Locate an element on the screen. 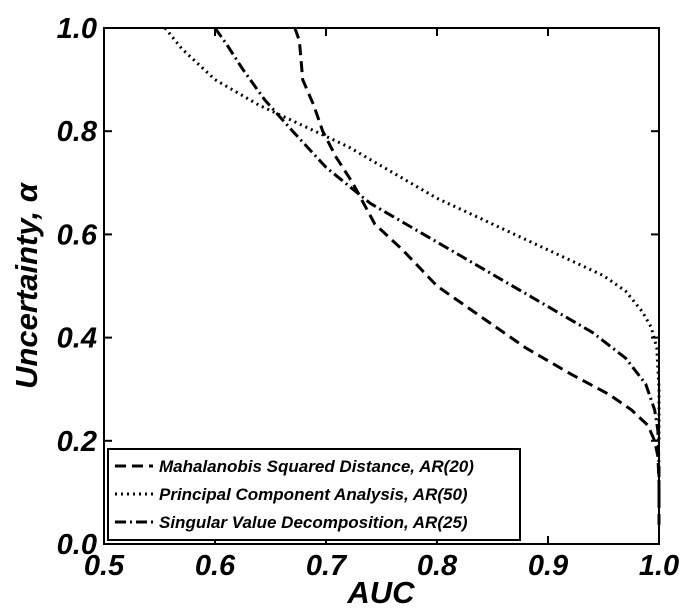 This screenshot has height=608, width=689. x-tick-label: 0.7 is located at coordinates (327, 566).